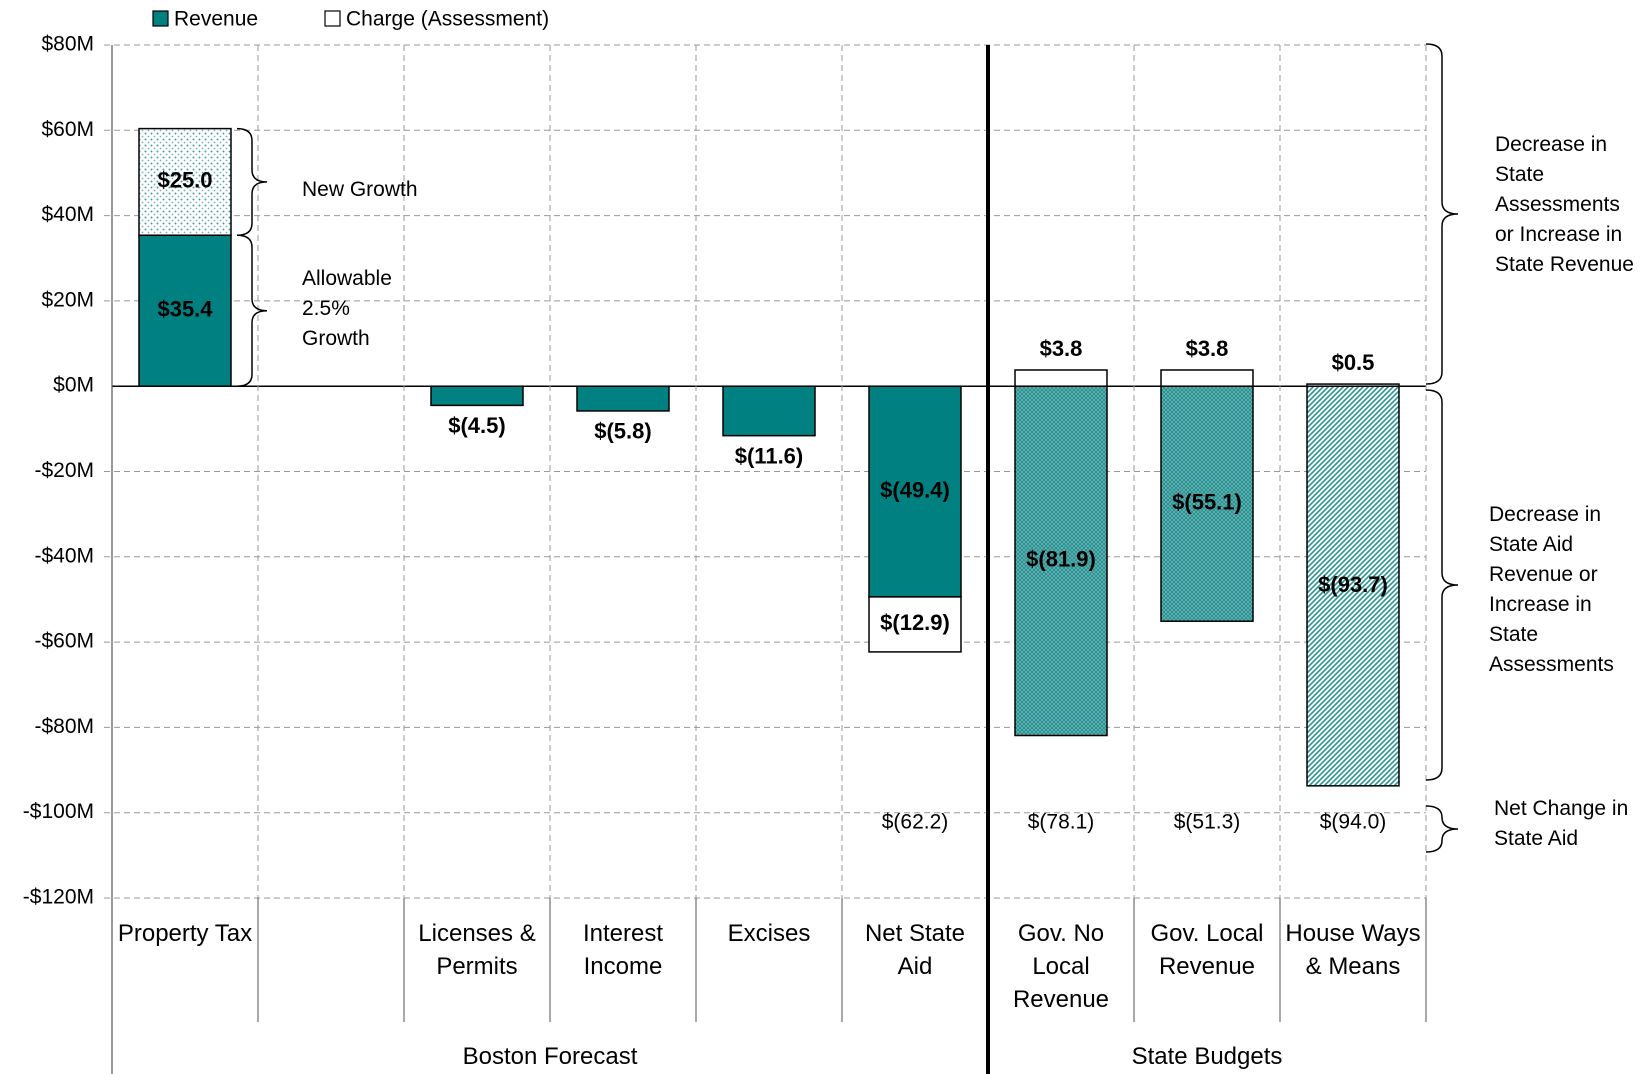 The height and width of the screenshot is (1074, 1642). I want to click on legend-label: Revenue, so click(216, 19).